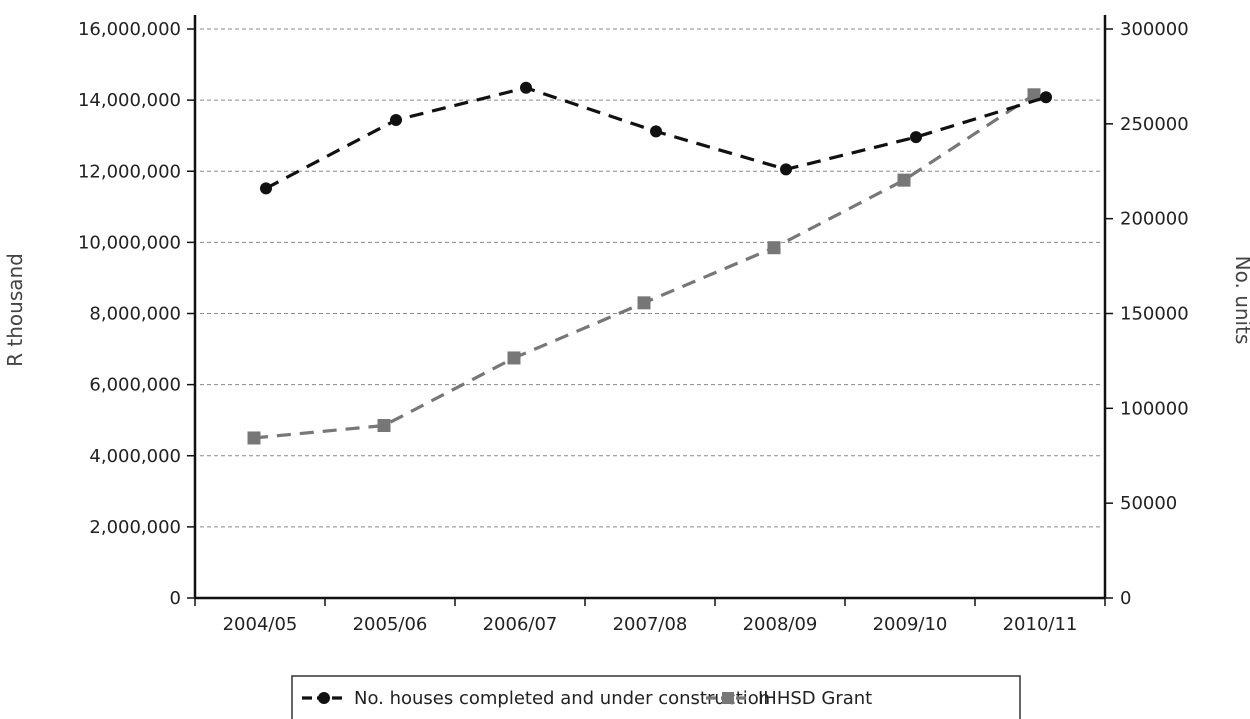 This screenshot has width=1250, height=719. What do you see at coordinates (129, 242) in the screenshot?
I see `left-tick-label: 10,000,000` at bounding box center [129, 242].